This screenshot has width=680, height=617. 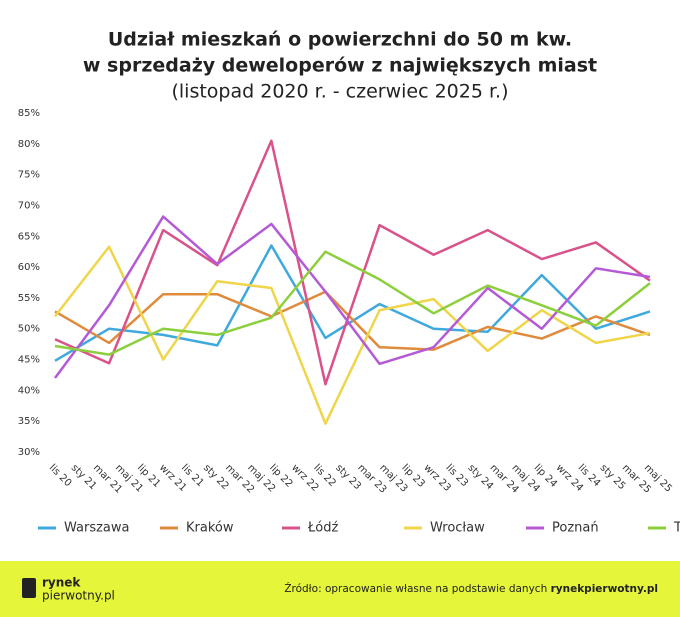 What do you see at coordinates (210, 528) in the screenshot?
I see `legend-label: Kraków` at bounding box center [210, 528].